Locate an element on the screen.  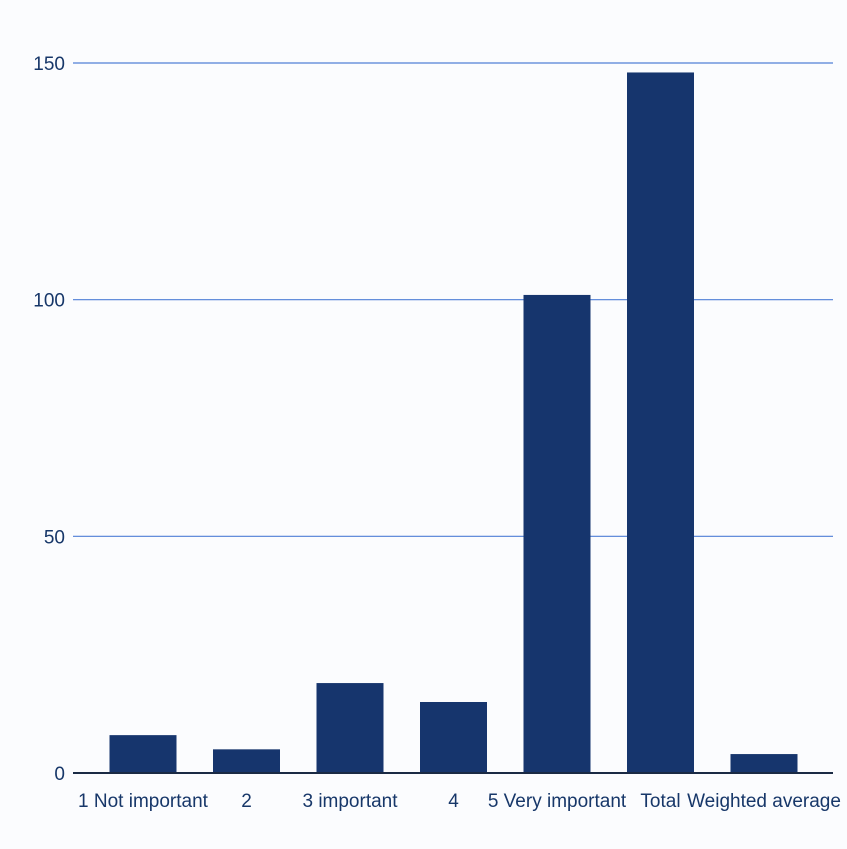
bar-3-important is located at coordinates (350, 728).